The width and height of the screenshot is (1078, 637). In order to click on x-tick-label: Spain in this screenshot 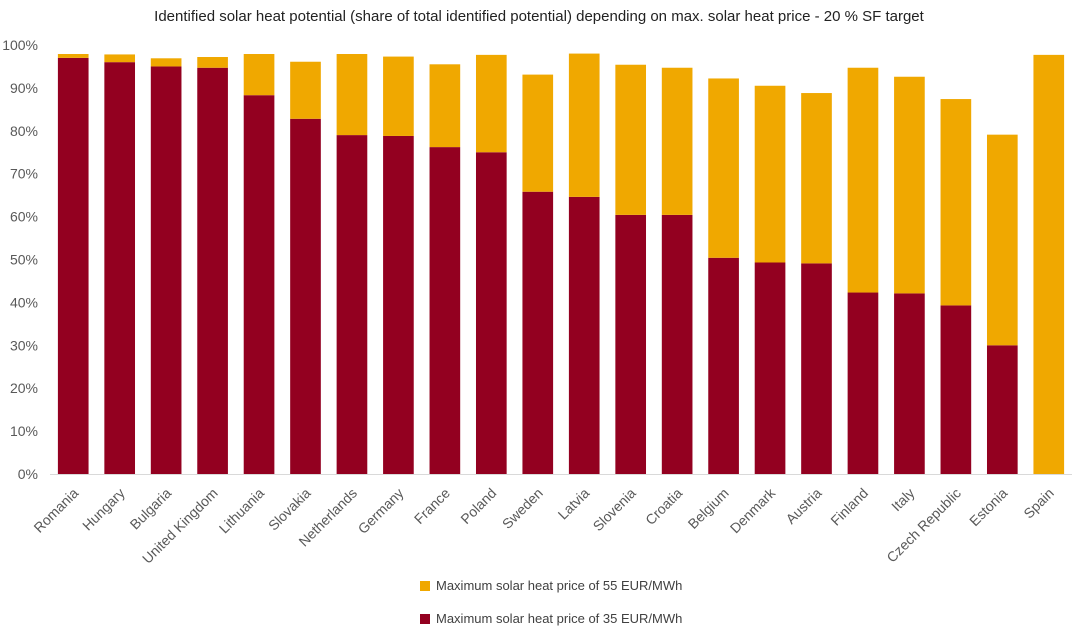, I will do `click(1038, 503)`.